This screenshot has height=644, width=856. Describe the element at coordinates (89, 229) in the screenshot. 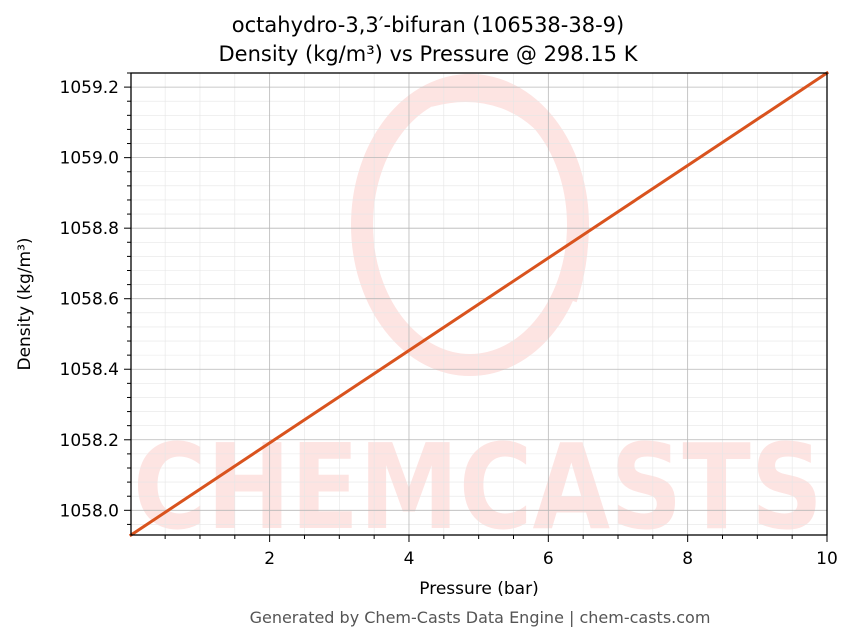

I see `y-tick-label: 1058.8` at that location.